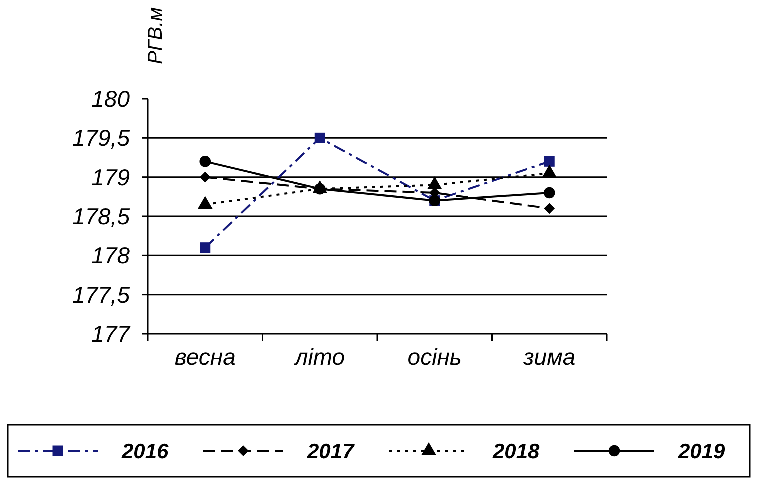 This screenshot has width=759, height=480. Describe the element at coordinates (111, 99) in the screenshot. I see `y-tick-label: 180` at that location.